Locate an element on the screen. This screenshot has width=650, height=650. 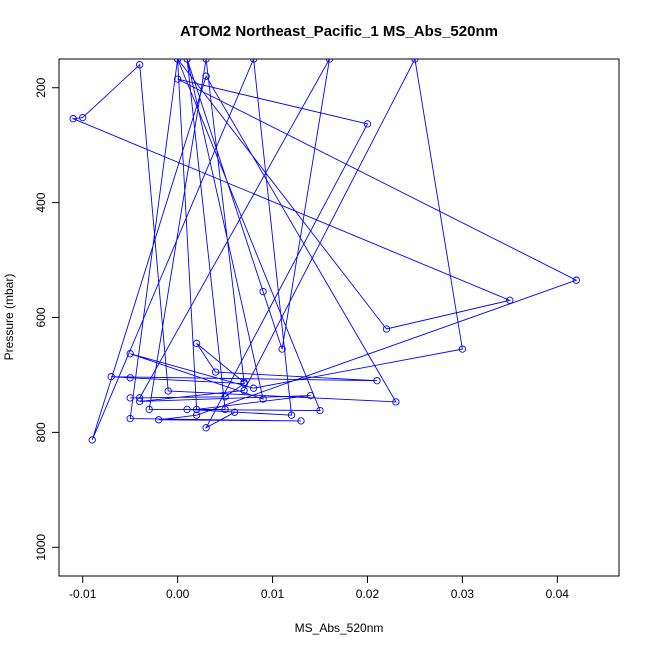
chart-title: ATOM2 Northeast_Pacific_1 MS_Abs_520nm is located at coordinates (339, 31).